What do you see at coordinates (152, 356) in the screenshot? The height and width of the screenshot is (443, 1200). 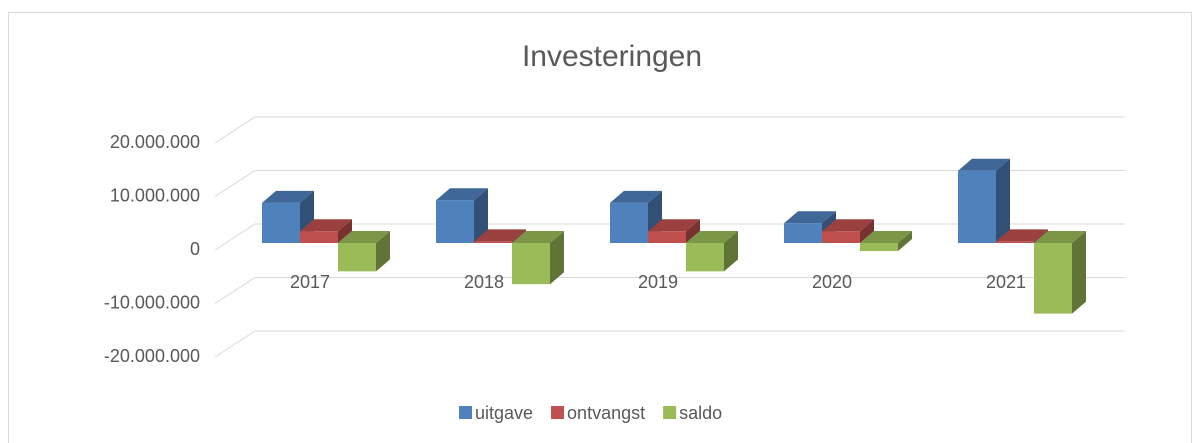 I see `y-tick-label: -20.000.000` at bounding box center [152, 356].